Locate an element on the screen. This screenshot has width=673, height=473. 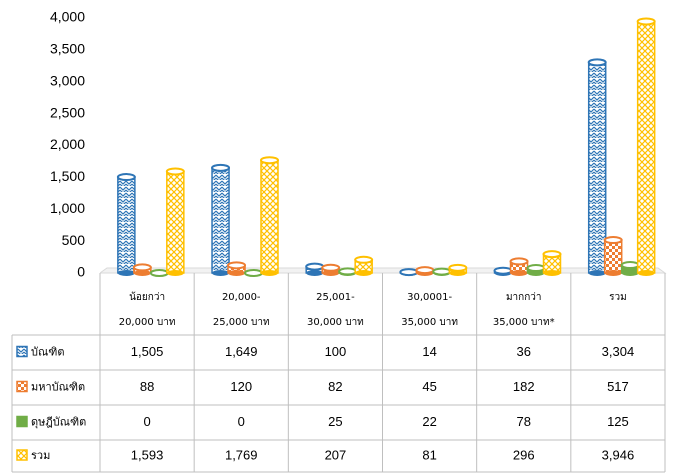
y-tick-label: 1,500 is located at coordinates (67, 176).